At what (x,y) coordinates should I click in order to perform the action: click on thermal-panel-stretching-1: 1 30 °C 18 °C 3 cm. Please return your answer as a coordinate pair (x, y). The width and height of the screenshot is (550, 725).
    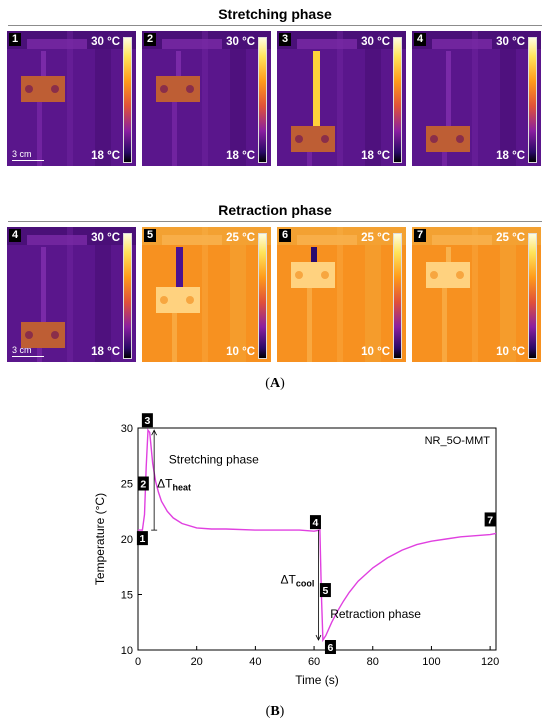
    Looking at the image, I should click on (71, 98).